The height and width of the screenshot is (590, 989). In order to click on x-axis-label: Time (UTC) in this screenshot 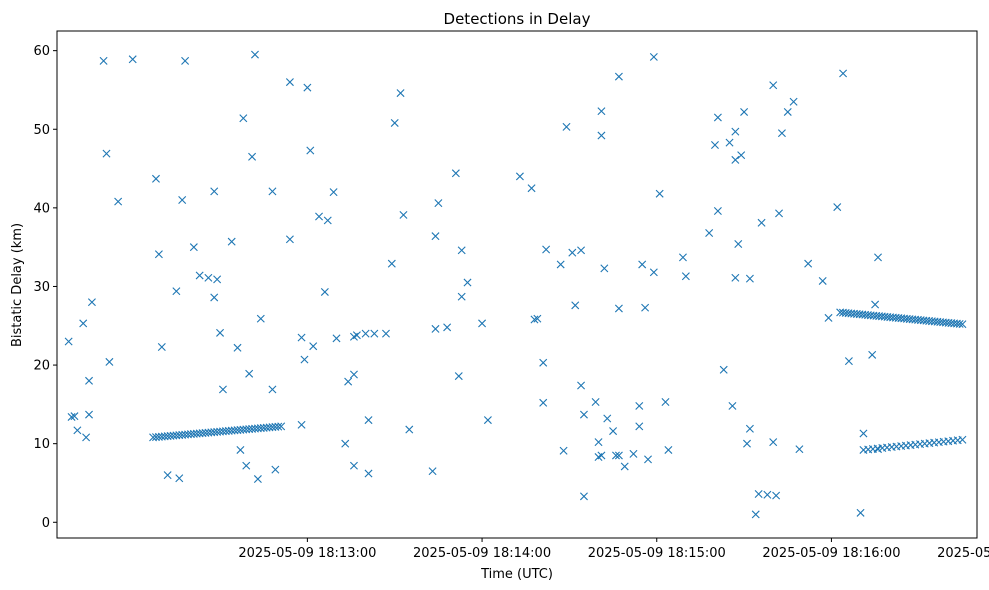, I will do `click(516, 574)`.